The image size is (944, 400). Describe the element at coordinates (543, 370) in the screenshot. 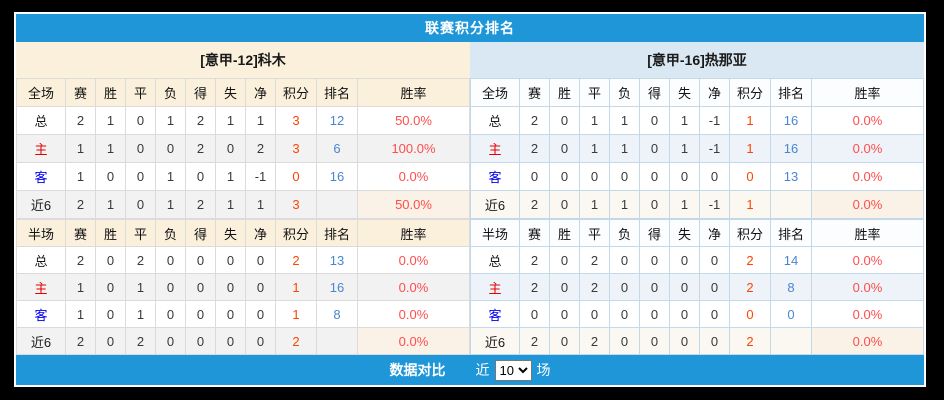

I see `matches-label: 场` at that location.